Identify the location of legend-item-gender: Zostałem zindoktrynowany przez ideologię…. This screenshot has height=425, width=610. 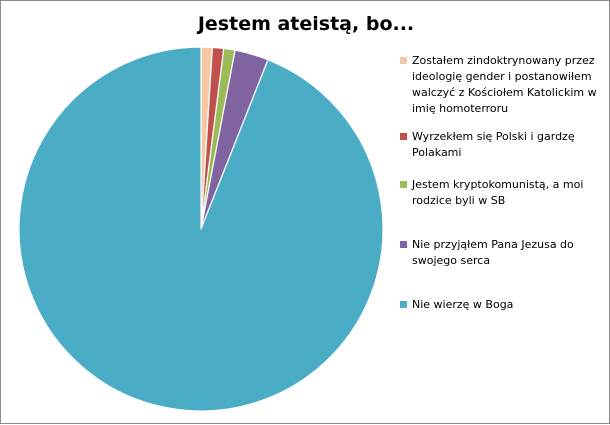
(502, 85).